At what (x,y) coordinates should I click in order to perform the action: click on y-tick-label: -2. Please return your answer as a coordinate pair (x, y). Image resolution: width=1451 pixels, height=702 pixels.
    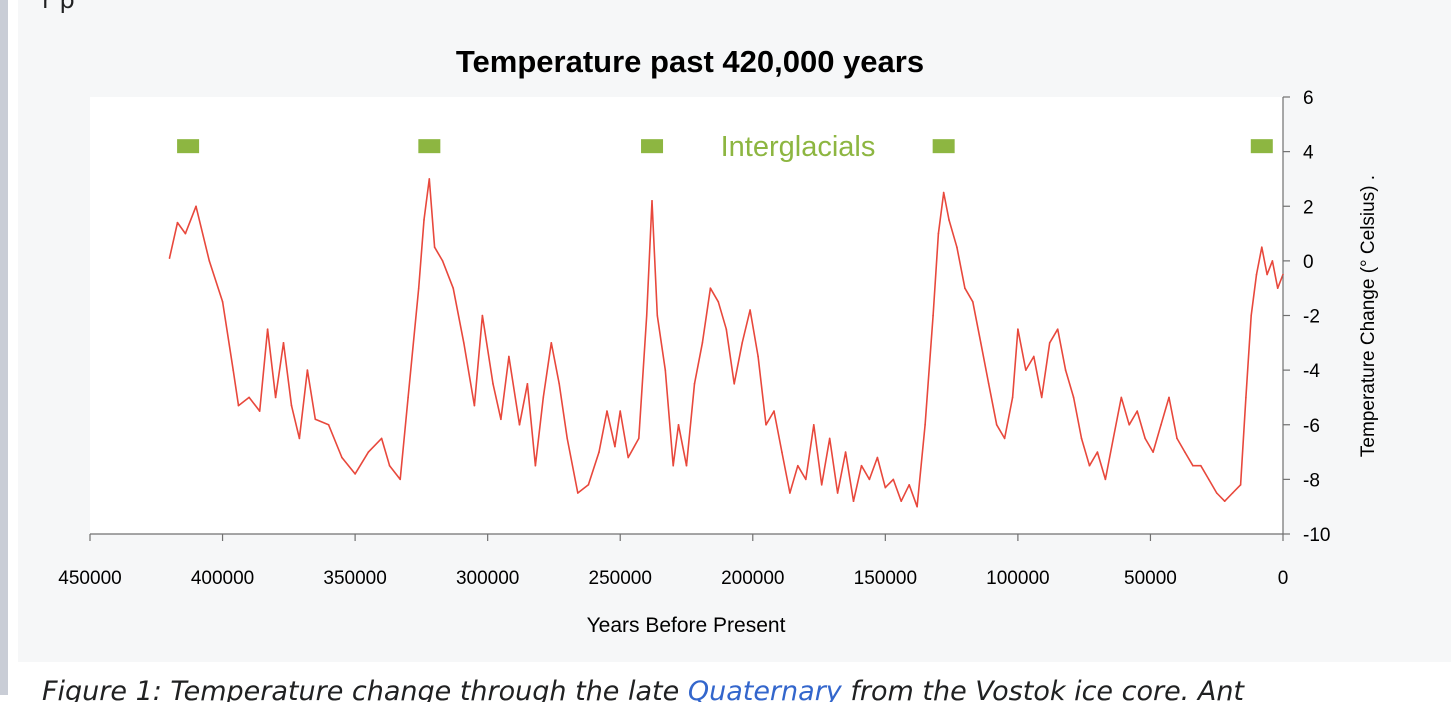
    Looking at the image, I should click on (1311, 317).